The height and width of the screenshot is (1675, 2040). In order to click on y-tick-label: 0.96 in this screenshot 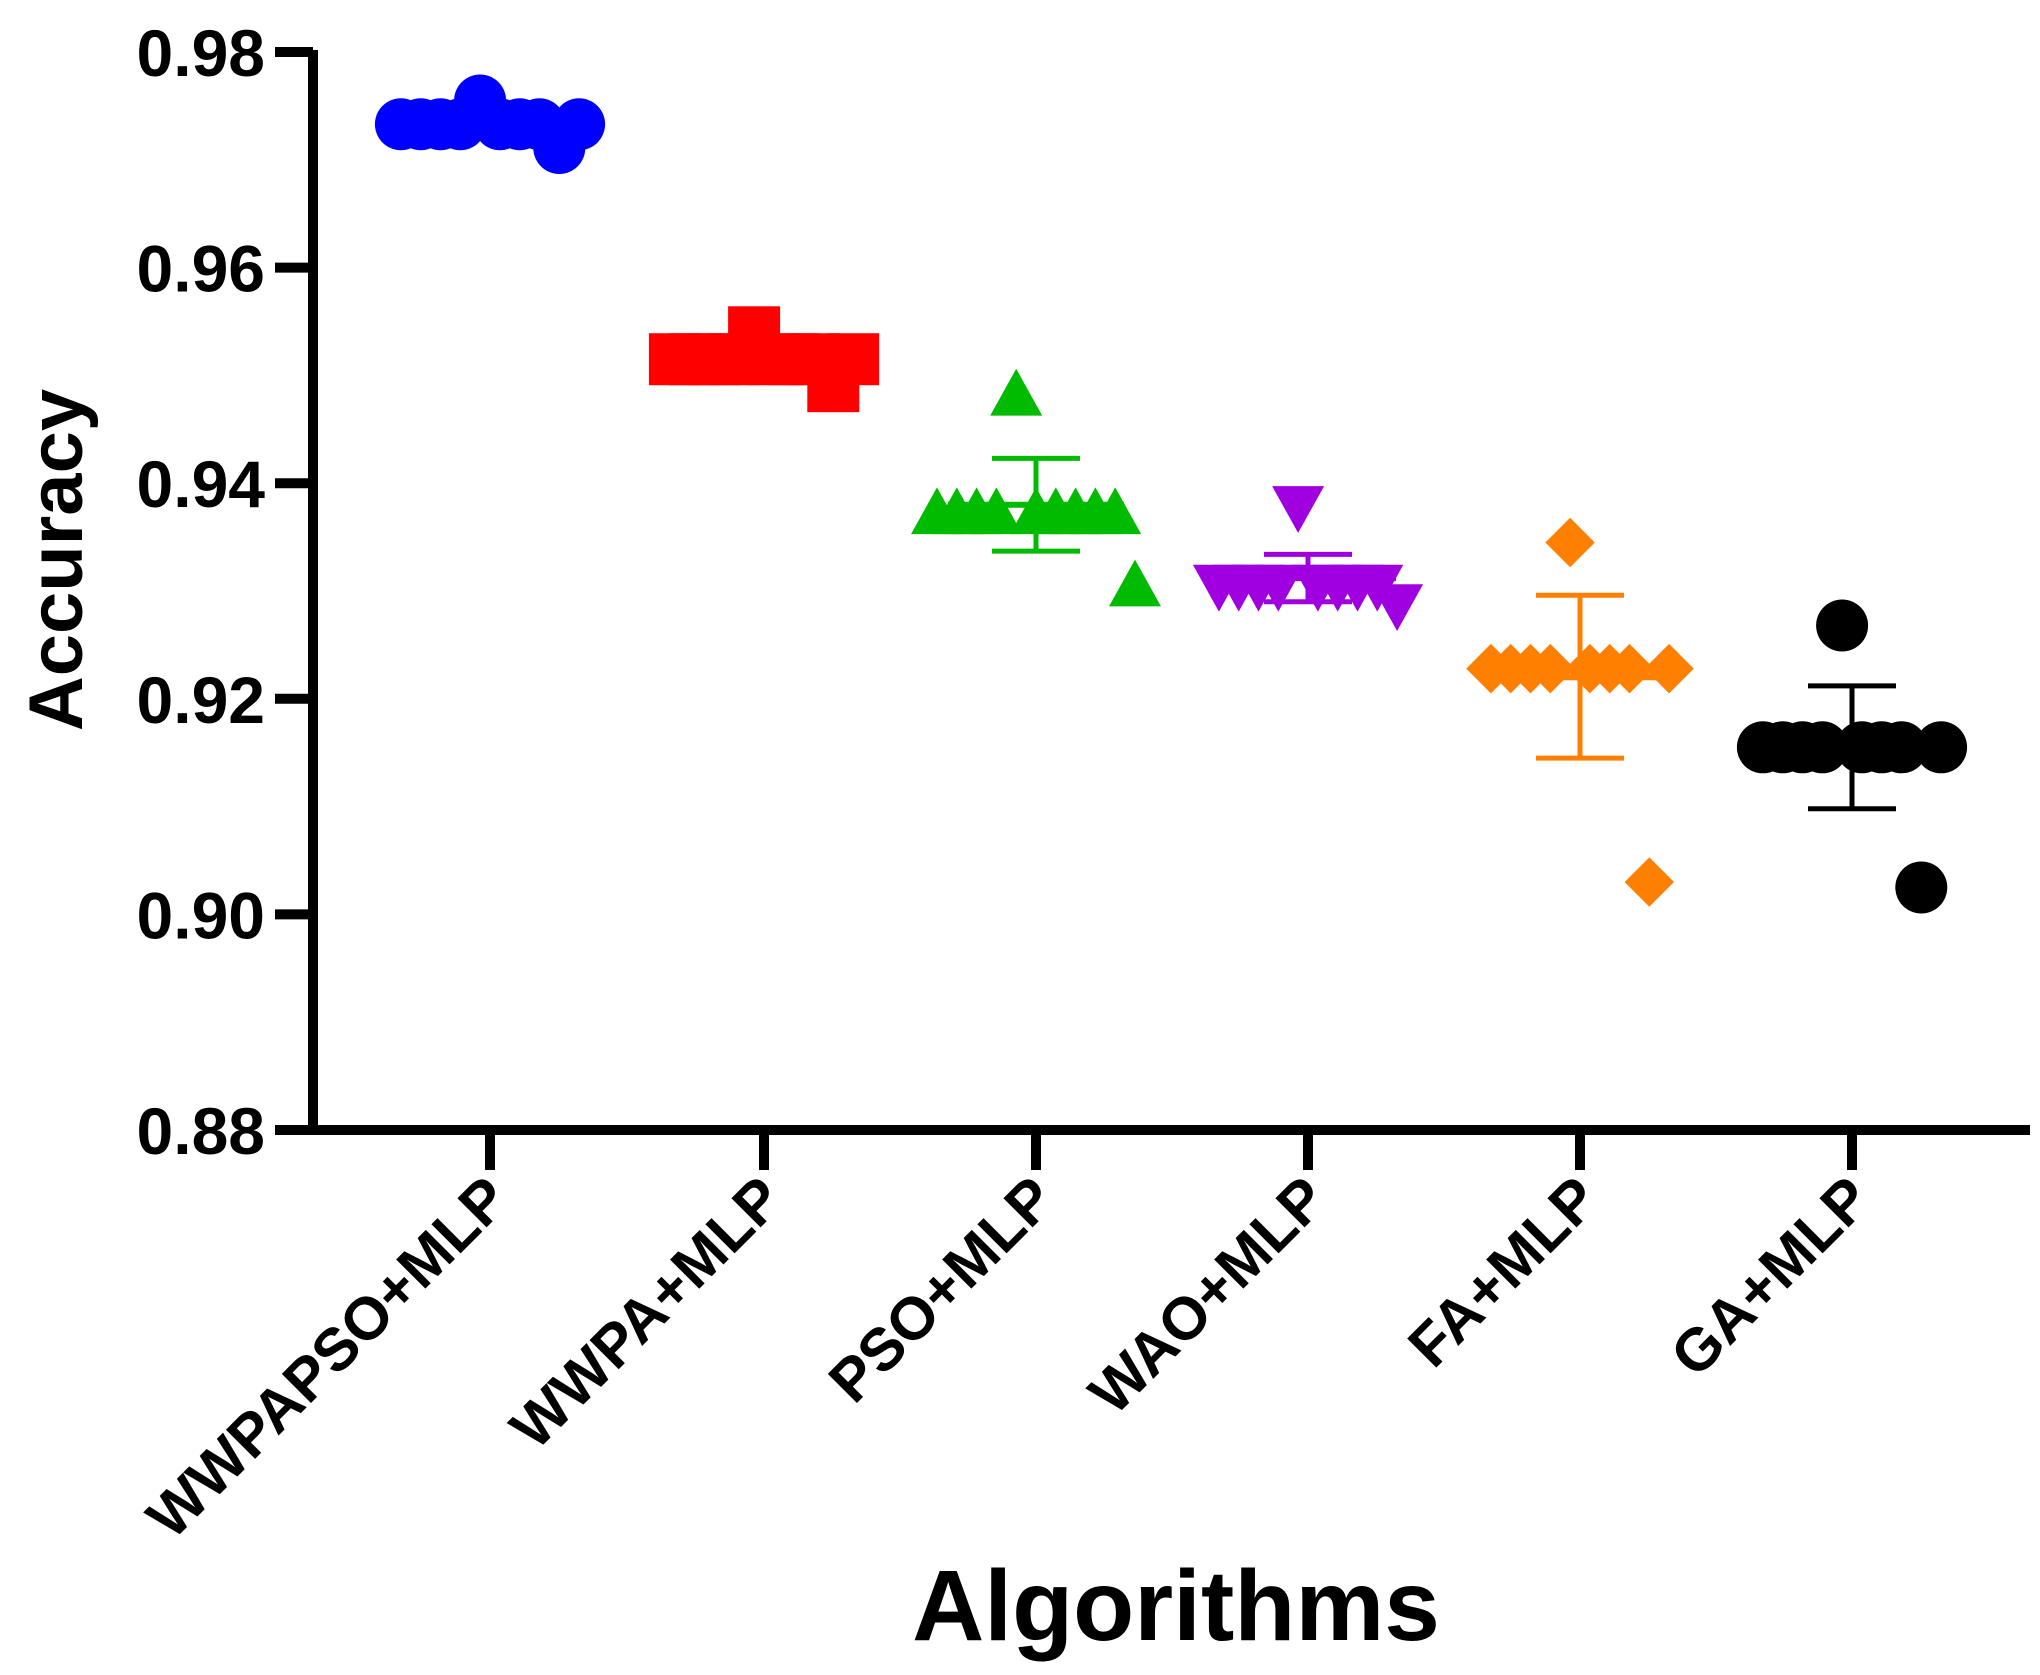, I will do `click(201, 269)`.